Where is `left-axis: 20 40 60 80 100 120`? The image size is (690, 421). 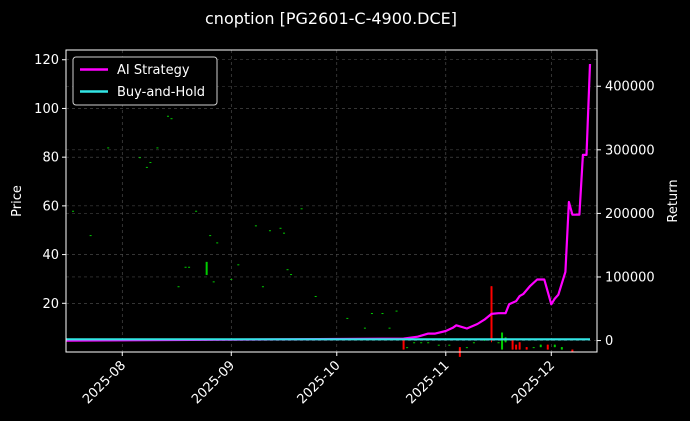
left-axis: 20 40 60 80 100 120 is located at coordinates (50, 182).